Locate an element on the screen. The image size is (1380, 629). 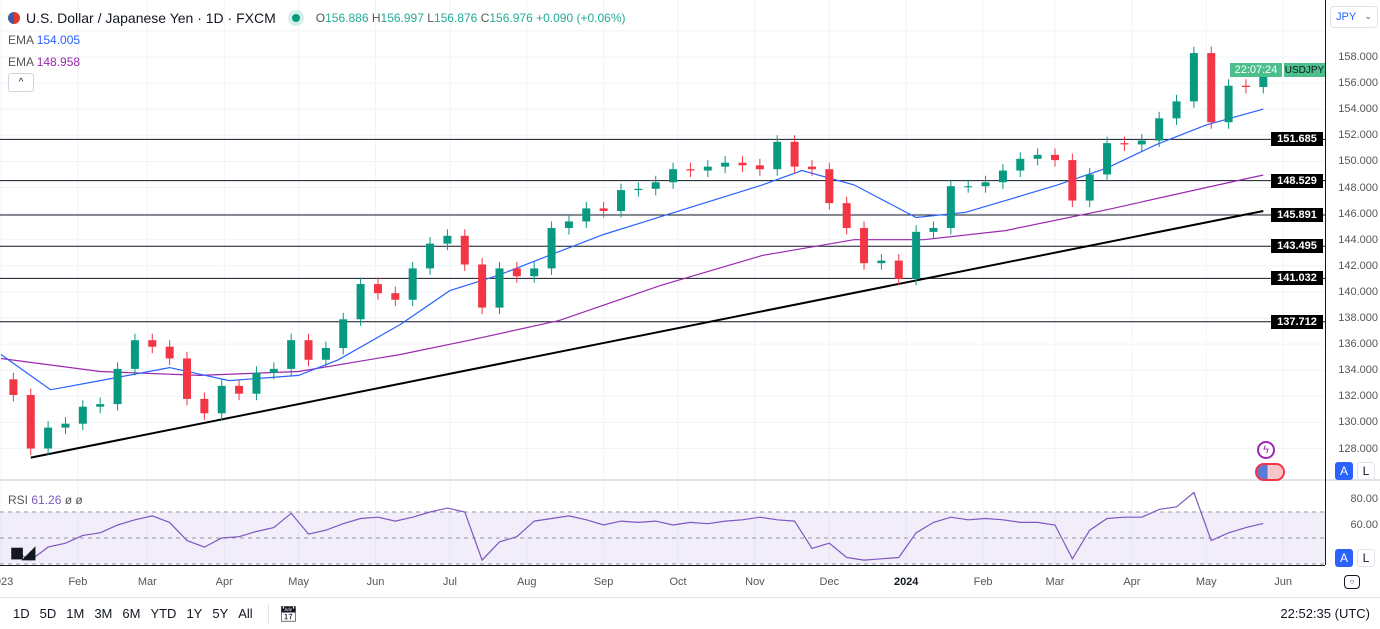
ema-slow-legend: EMA 148.958 is located at coordinates (44, 62).